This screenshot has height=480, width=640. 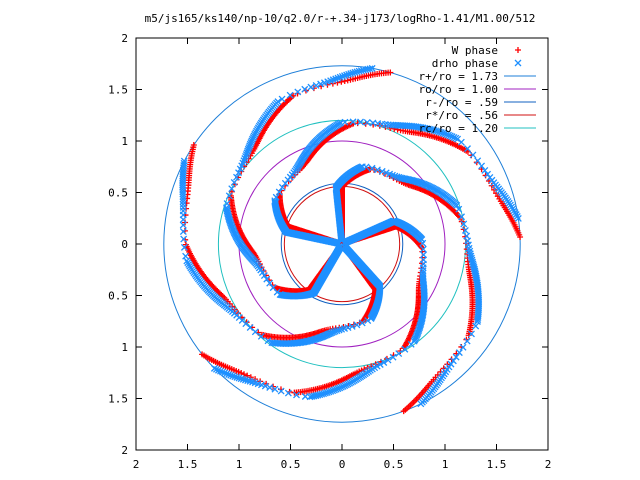 What do you see at coordinates (458, 89) in the screenshot?
I see `legend-label: ro/ro = 1.00` at bounding box center [458, 89].